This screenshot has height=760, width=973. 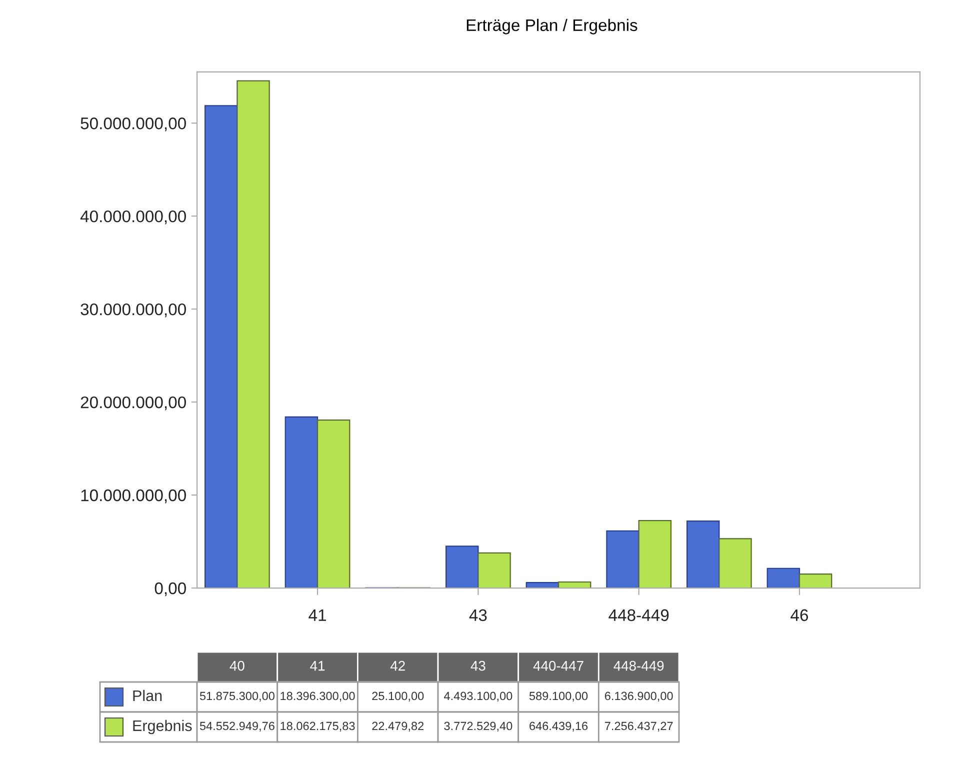 What do you see at coordinates (317, 666) in the screenshot?
I see `x-tick-label: 41` at bounding box center [317, 666].